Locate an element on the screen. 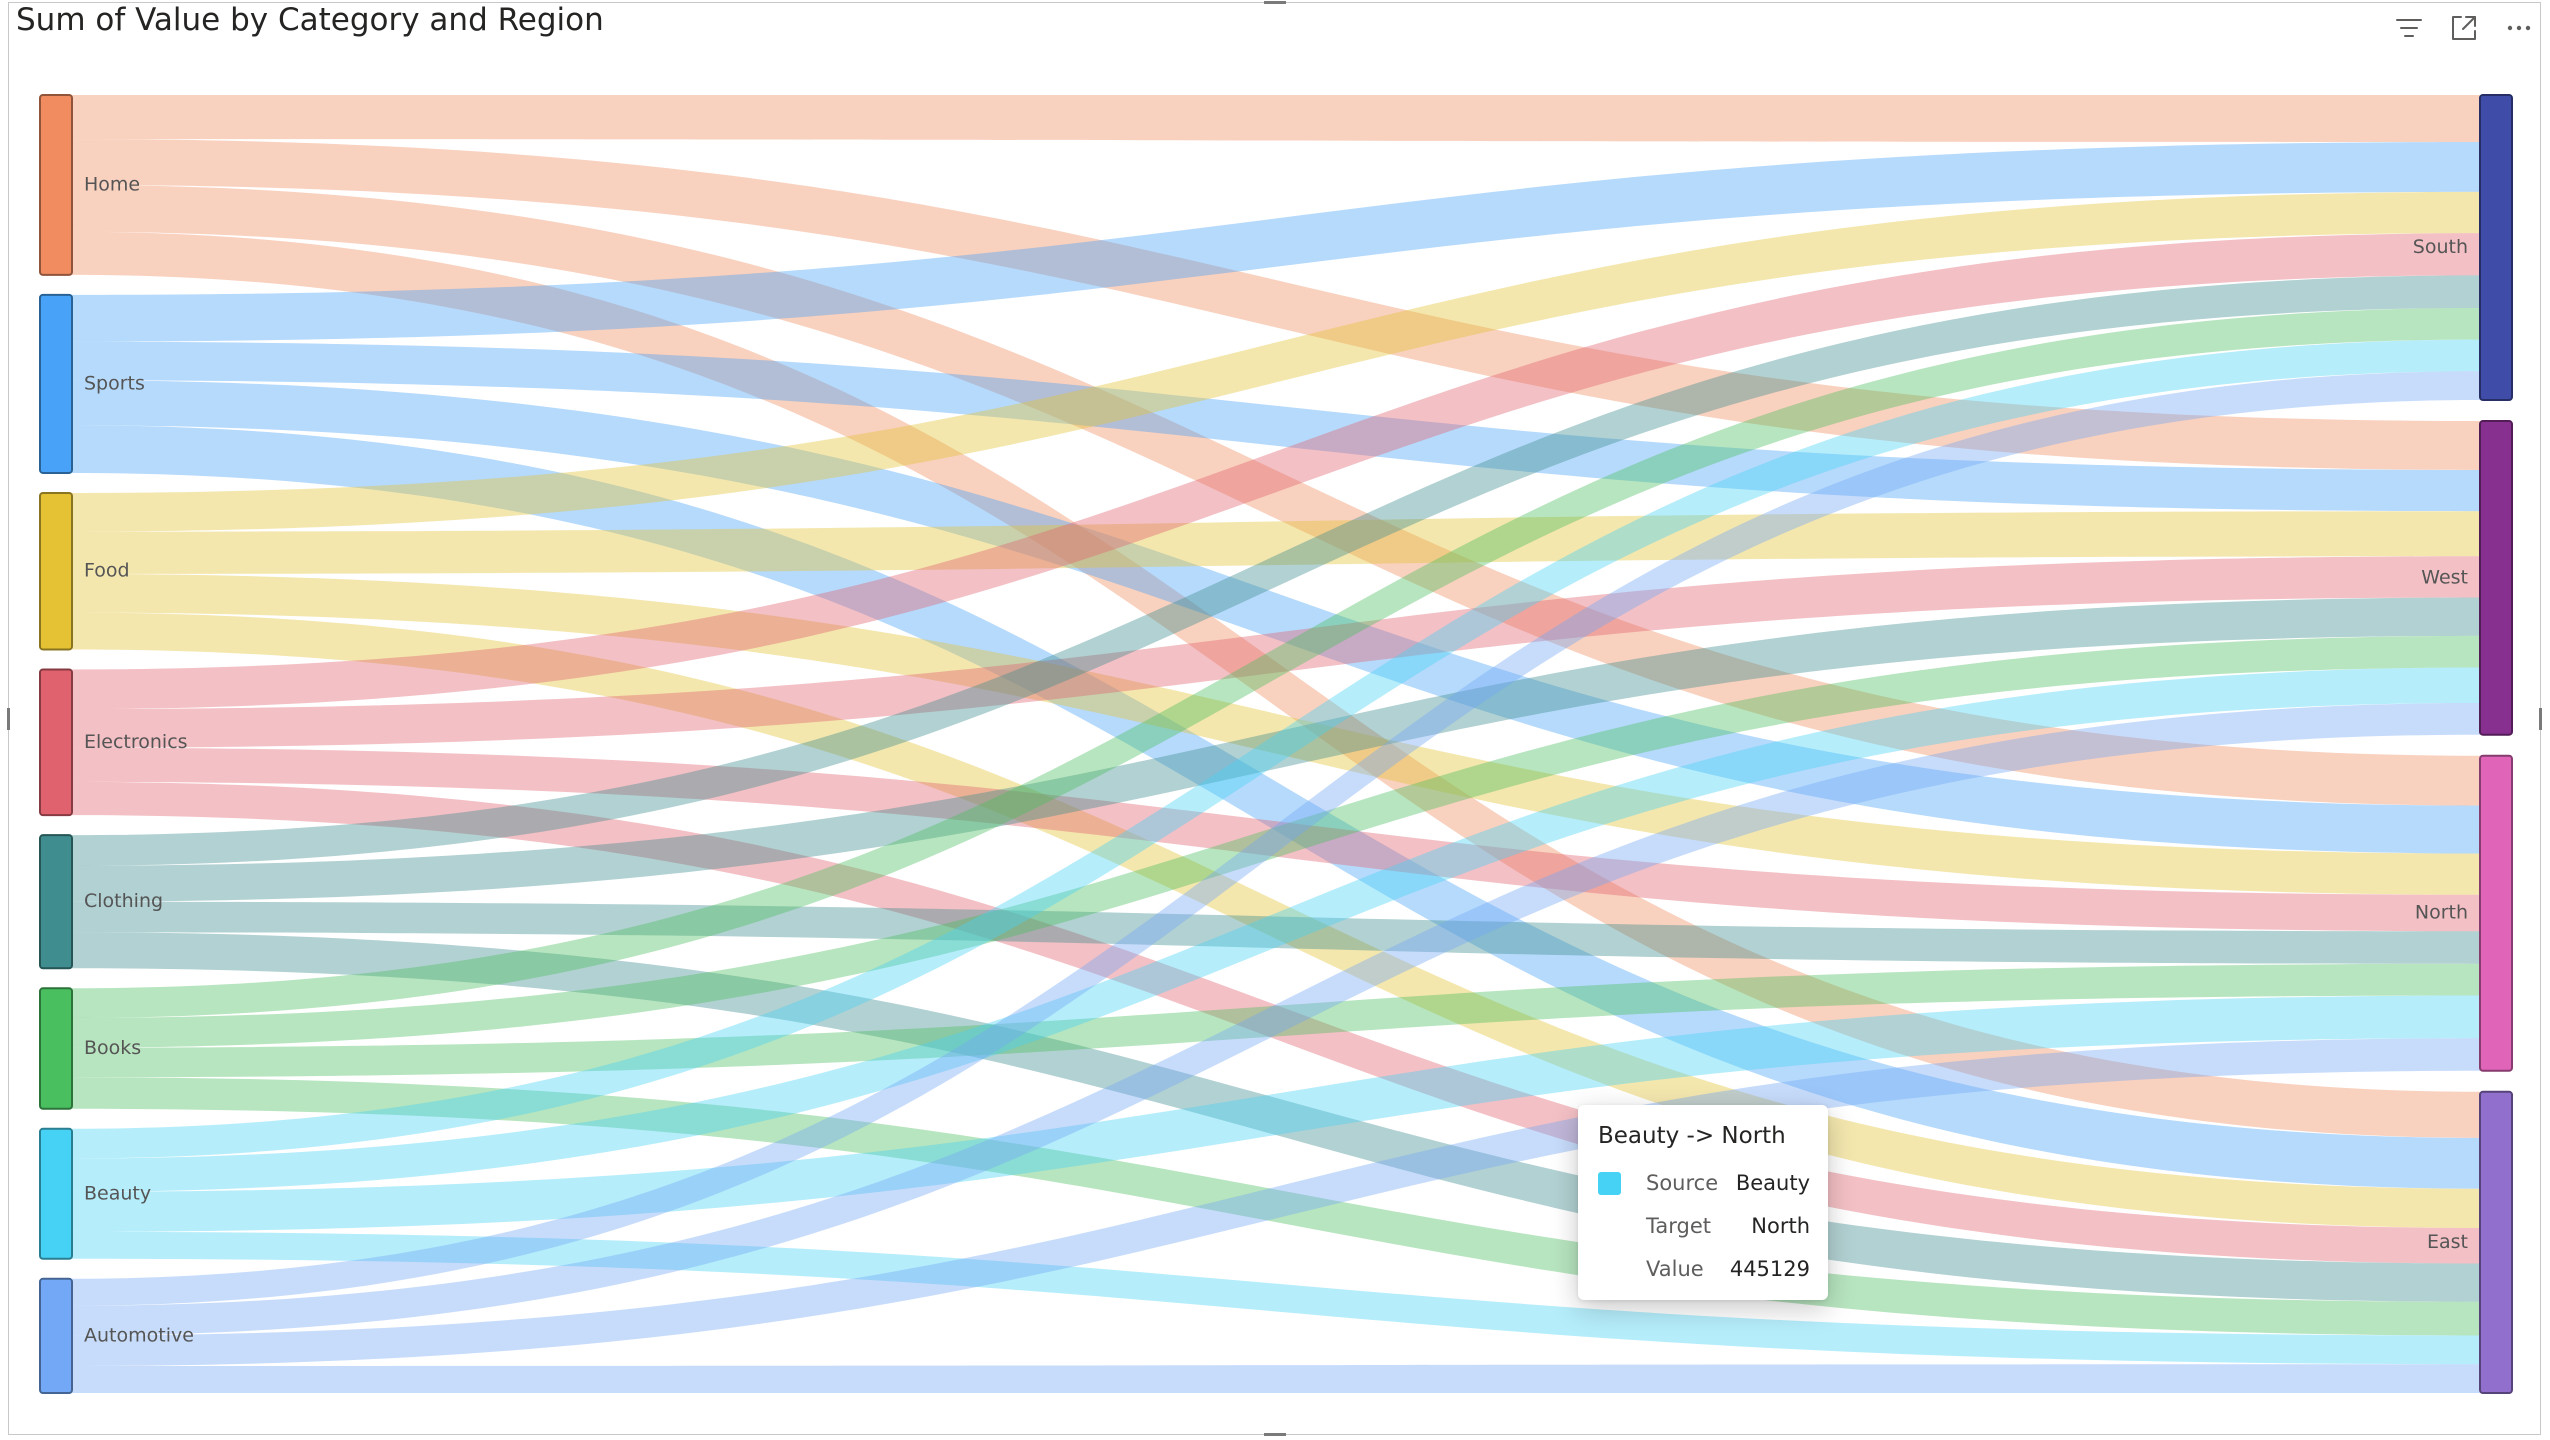  sankey-node-label-east: East is located at coordinates (2447, 1242).